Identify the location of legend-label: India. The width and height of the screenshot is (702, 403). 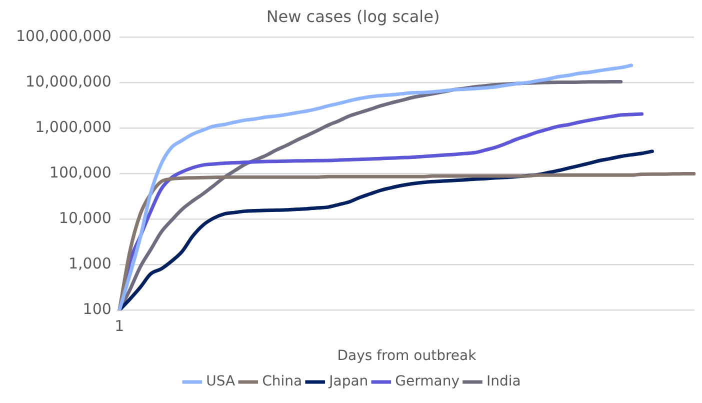
(503, 382).